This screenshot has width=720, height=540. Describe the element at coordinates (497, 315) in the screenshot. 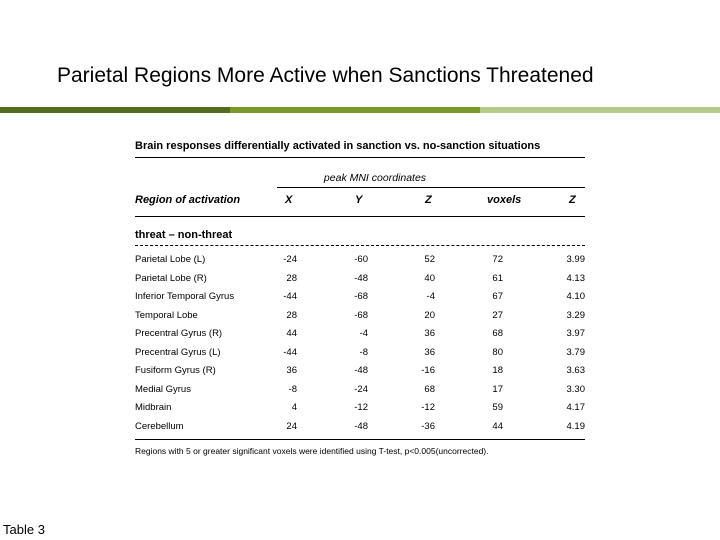

I see `cell-voxels: 27` at that location.